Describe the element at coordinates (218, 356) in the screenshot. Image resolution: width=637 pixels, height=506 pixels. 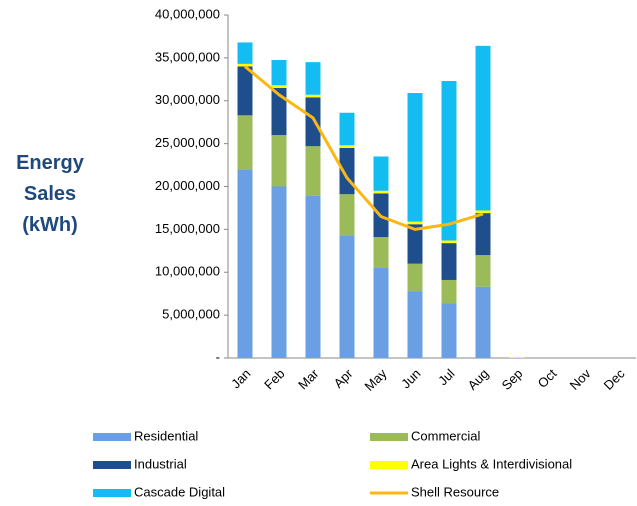
I see `y-tick-label: -` at that location.